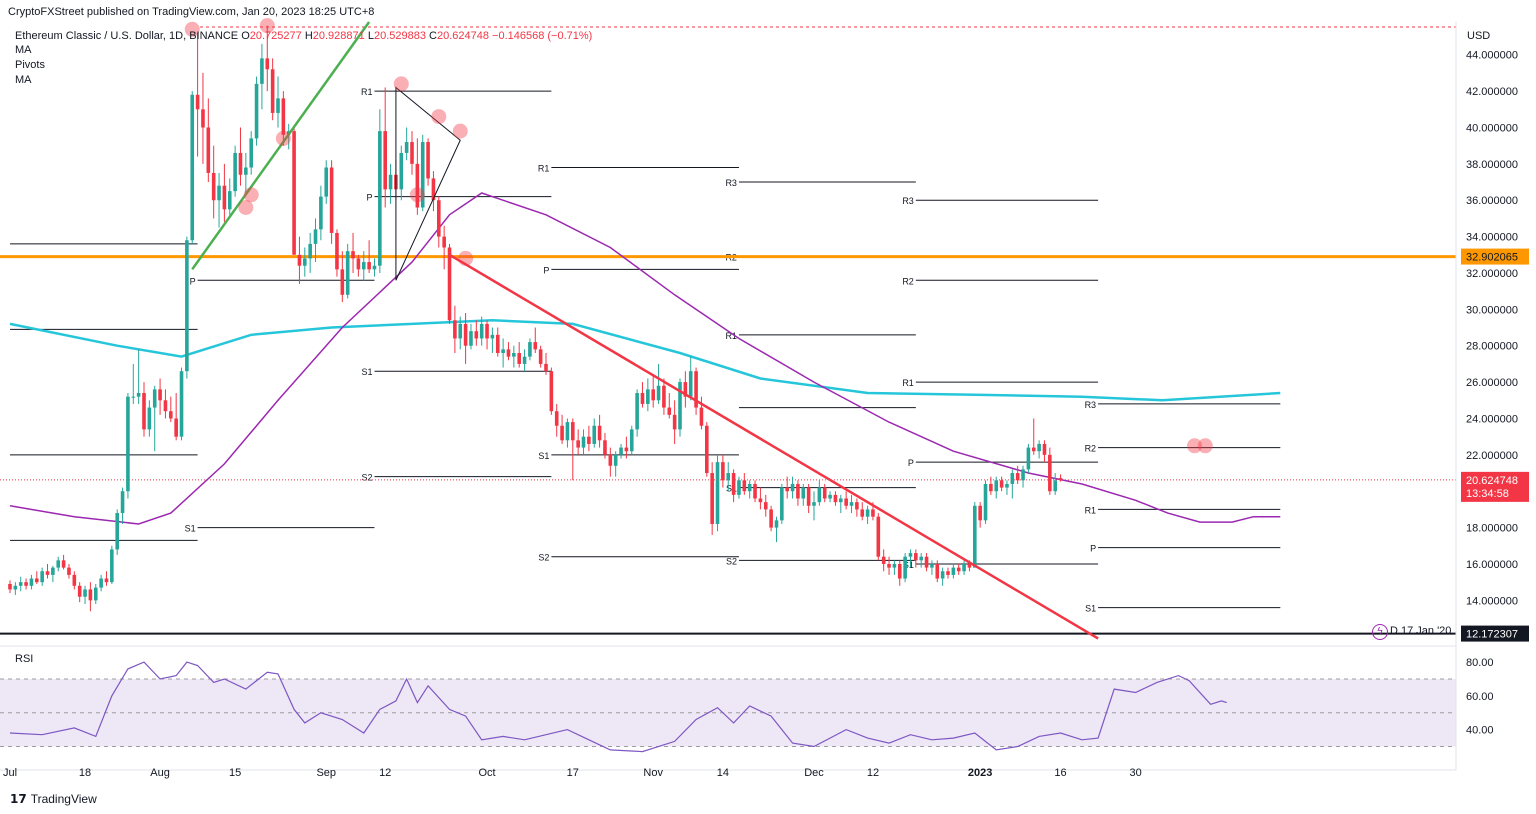  What do you see at coordinates (160, 773) in the screenshot?
I see `time-tick-2: Aug` at bounding box center [160, 773].